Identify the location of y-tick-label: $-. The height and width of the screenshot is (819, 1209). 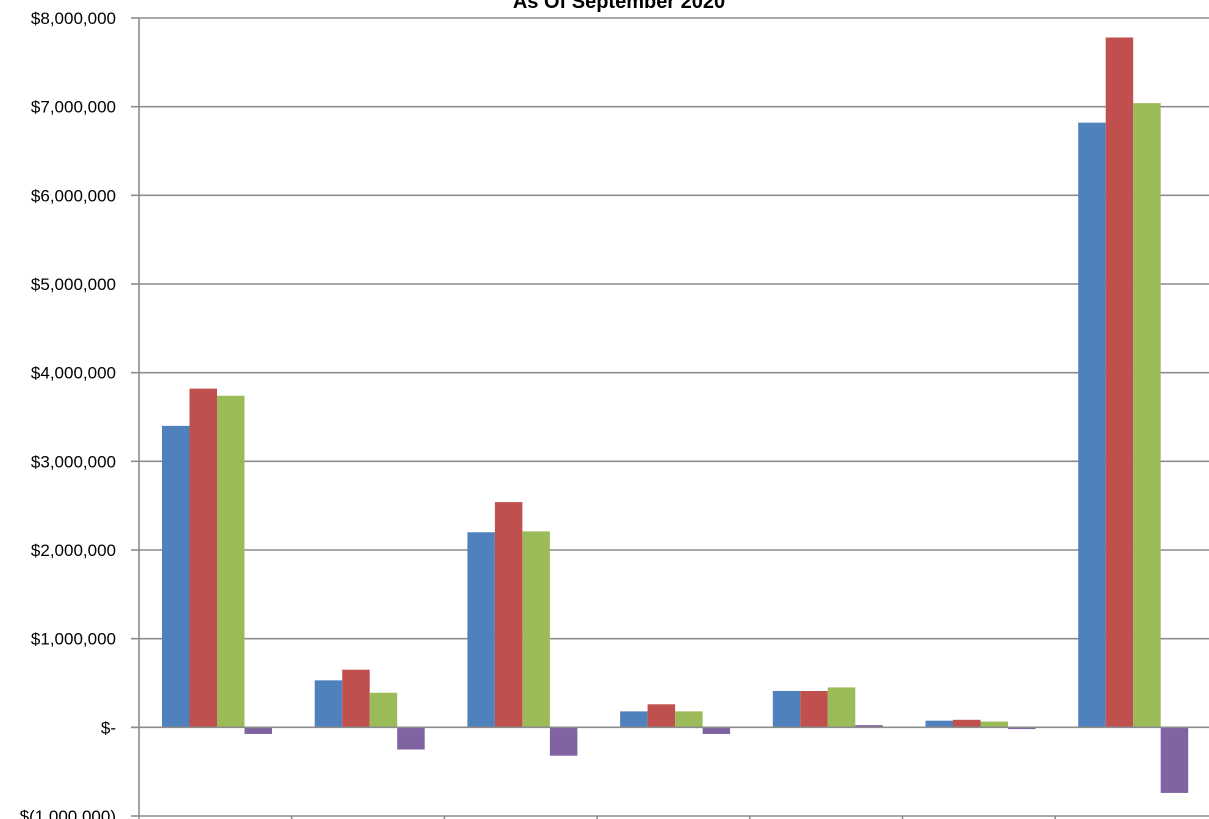
(108, 727).